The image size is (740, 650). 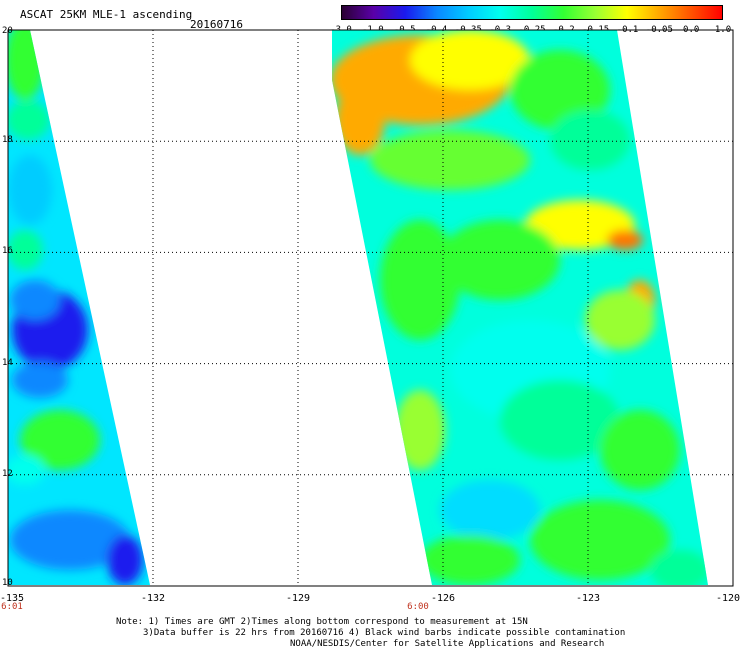 What do you see at coordinates (532, 12) in the screenshot?
I see `colorbar` at bounding box center [532, 12].